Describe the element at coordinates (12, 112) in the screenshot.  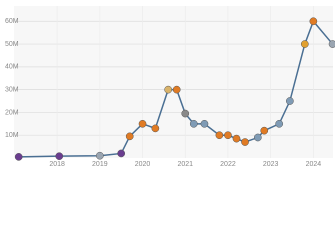
I see `y-tick-label: 20M` at that location.